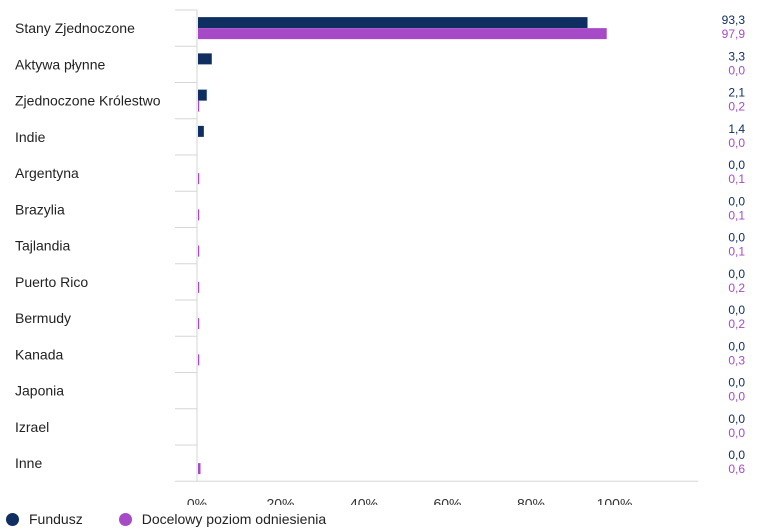 This screenshot has height=530, width=757. Describe the element at coordinates (28, 463) in the screenshot. I see `category-label: Inne` at that location.